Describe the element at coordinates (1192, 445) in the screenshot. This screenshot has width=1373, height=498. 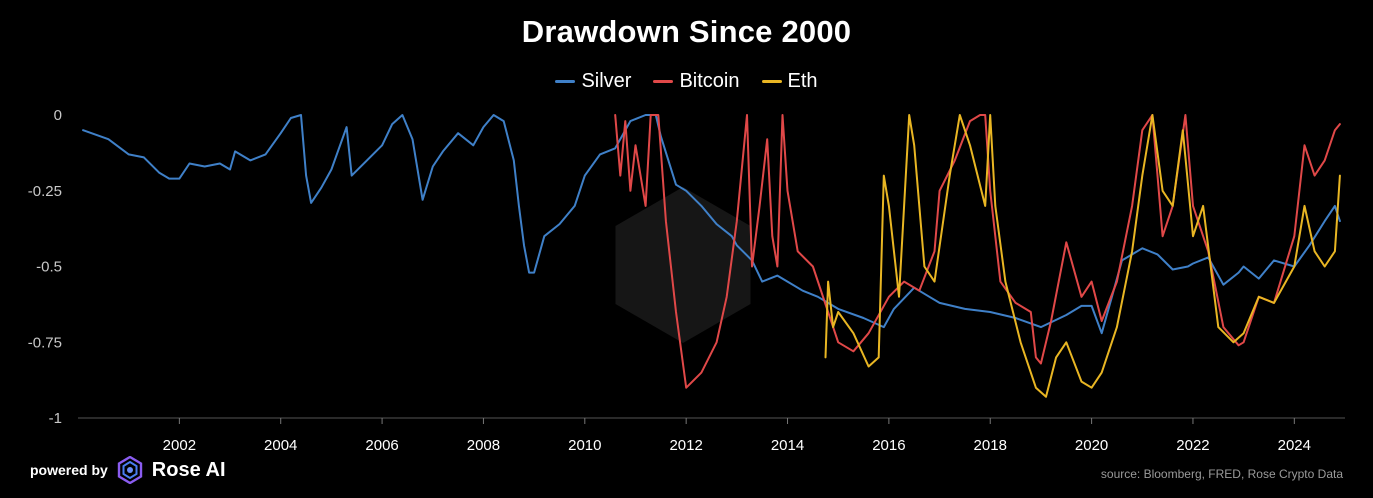
I see `x-tick-label: 2022` at that location.